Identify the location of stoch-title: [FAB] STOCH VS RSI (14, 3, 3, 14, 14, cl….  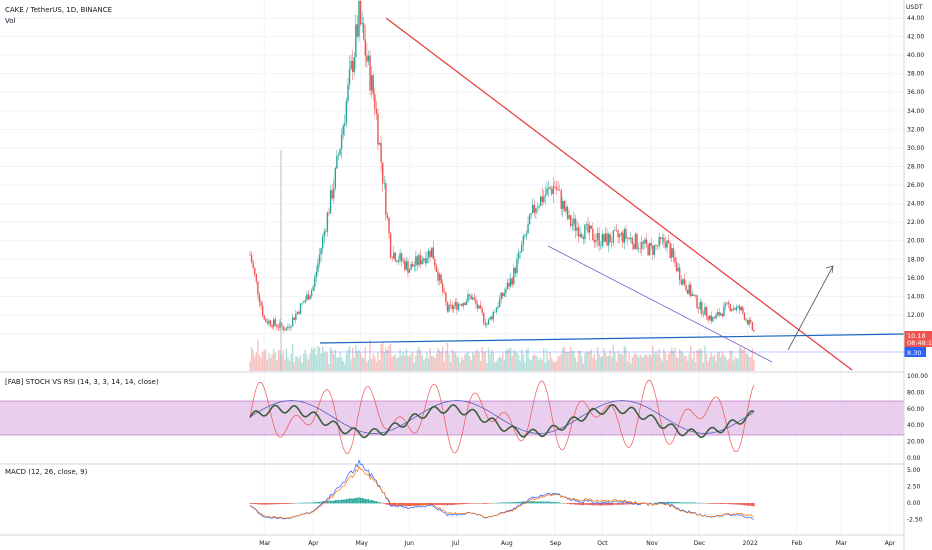
(82, 382).